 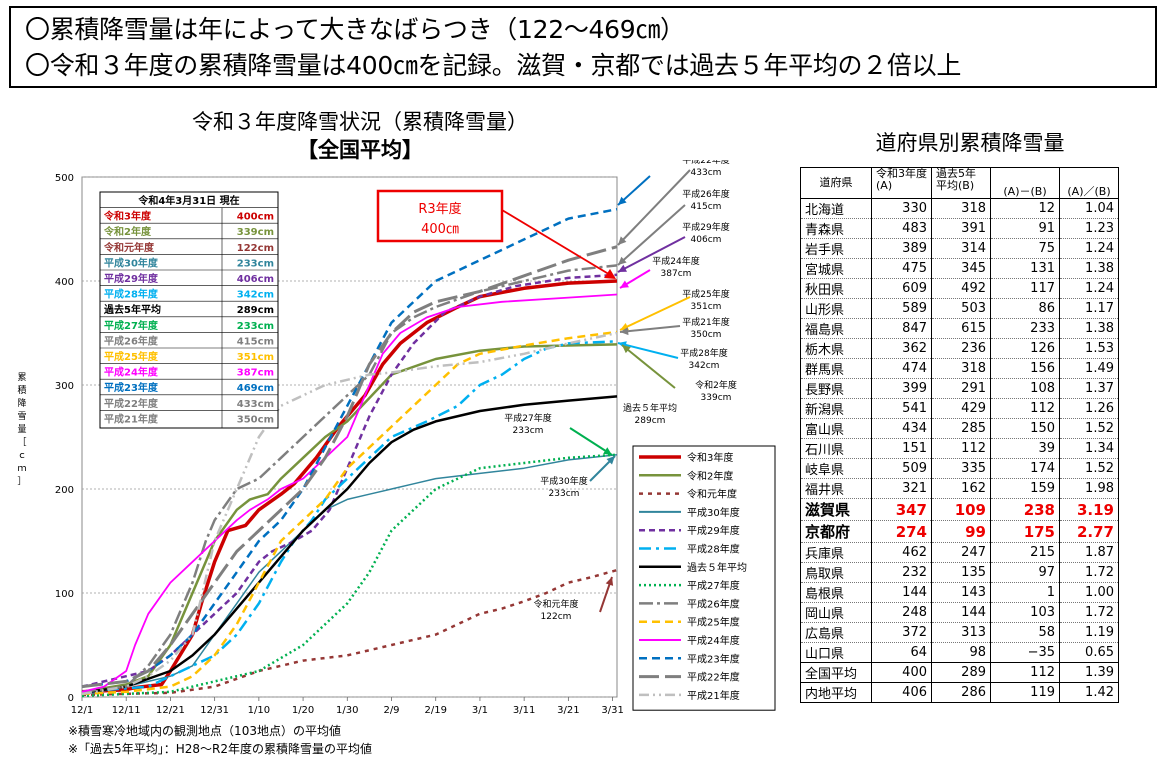 What do you see at coordinates (64, 386) in the screenshot?
I see `y-tick-label: 300` at bounding box center [64, 386].